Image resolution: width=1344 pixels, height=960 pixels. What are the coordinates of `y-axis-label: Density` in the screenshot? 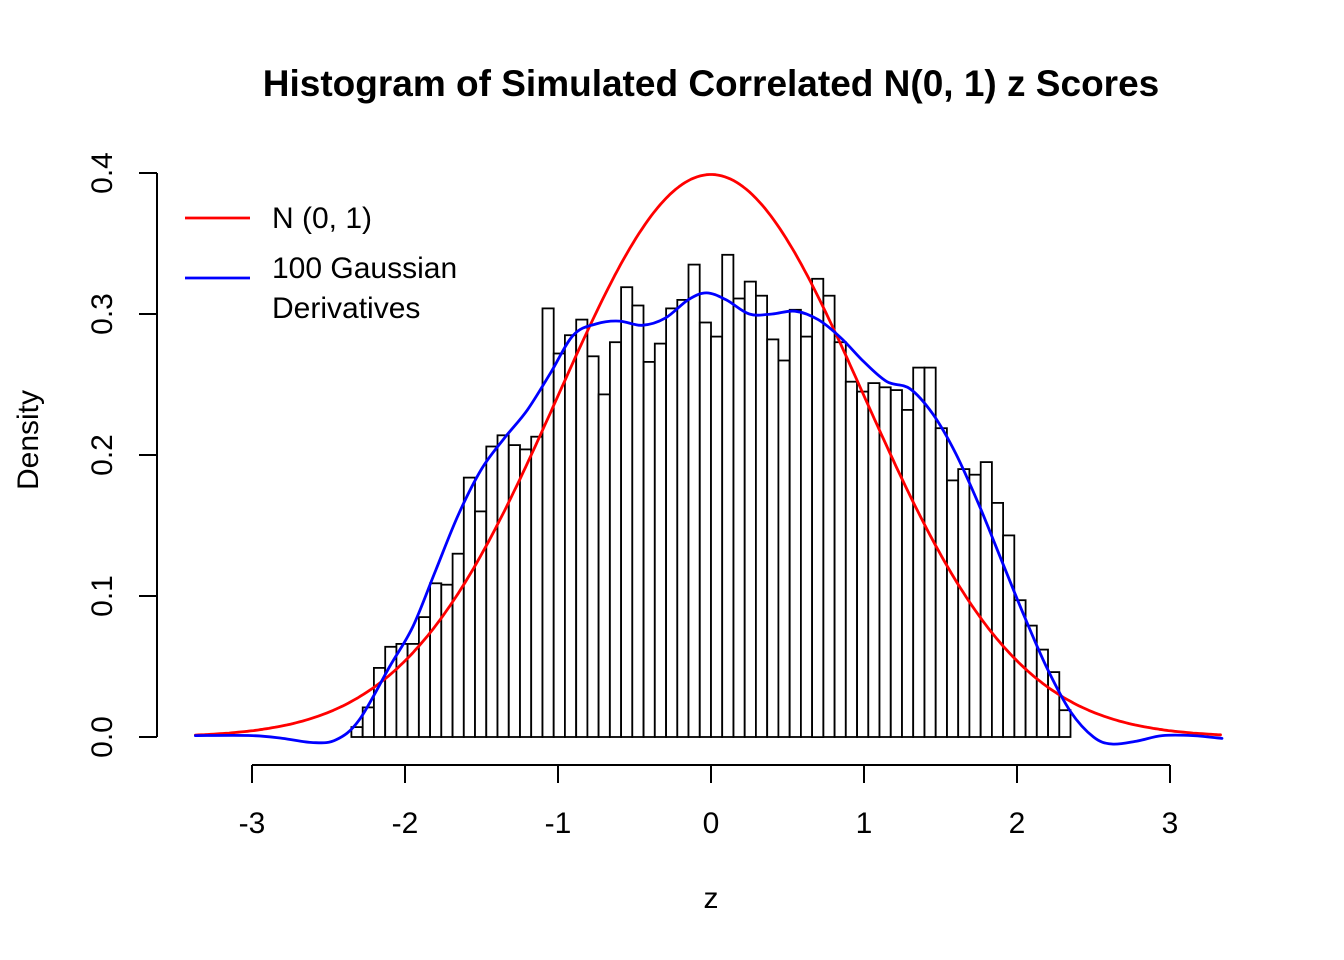 It's located at (28, 440).